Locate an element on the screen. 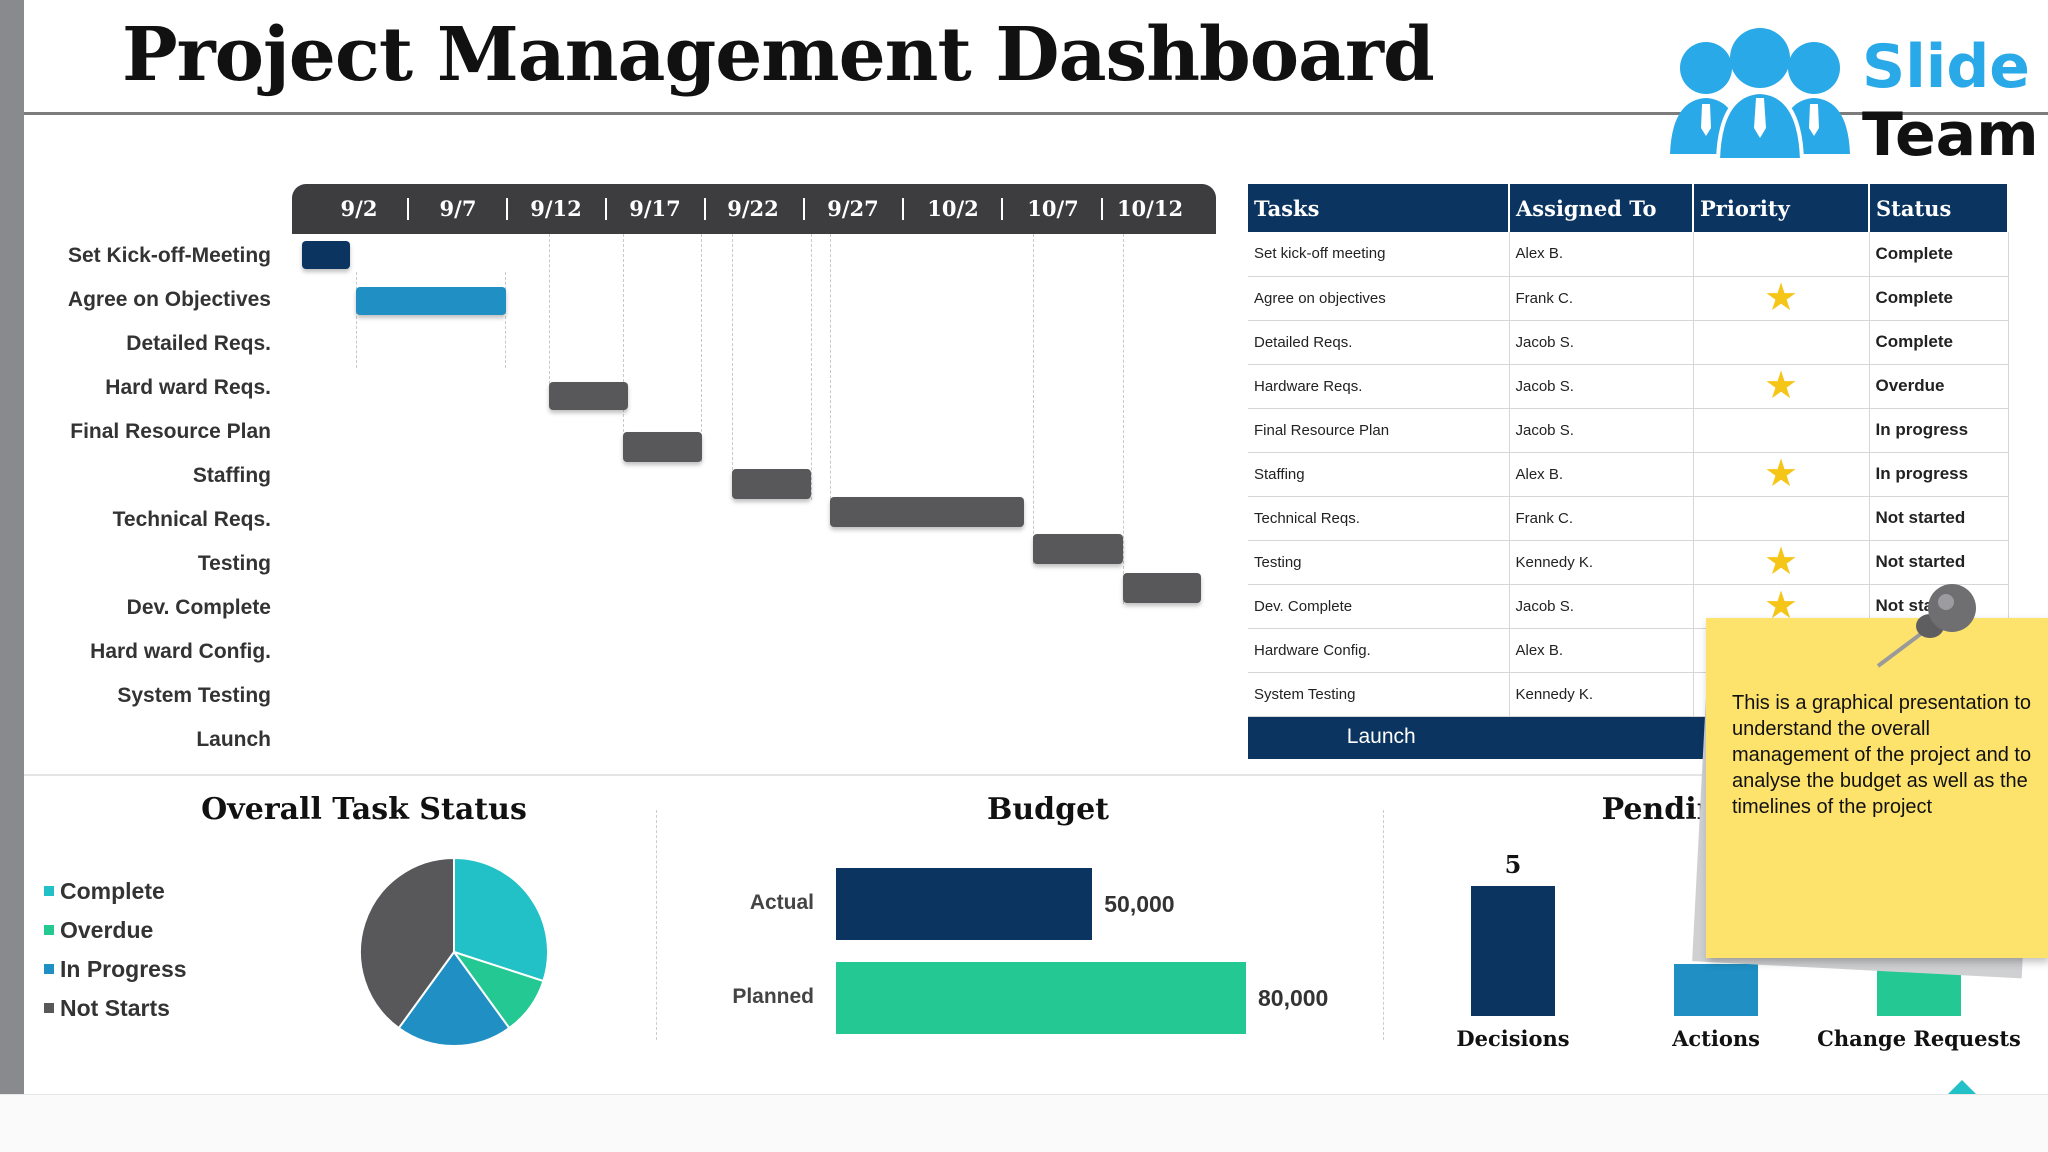 This screenshot has height=1152, width=2048. title-divider is located at coordinates (1036, 113).